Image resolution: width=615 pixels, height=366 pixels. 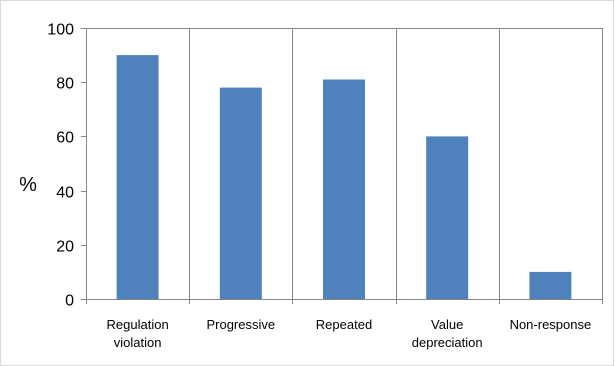 I want to click on x-category-label: Value depreciation, so click(x=447, y=333).